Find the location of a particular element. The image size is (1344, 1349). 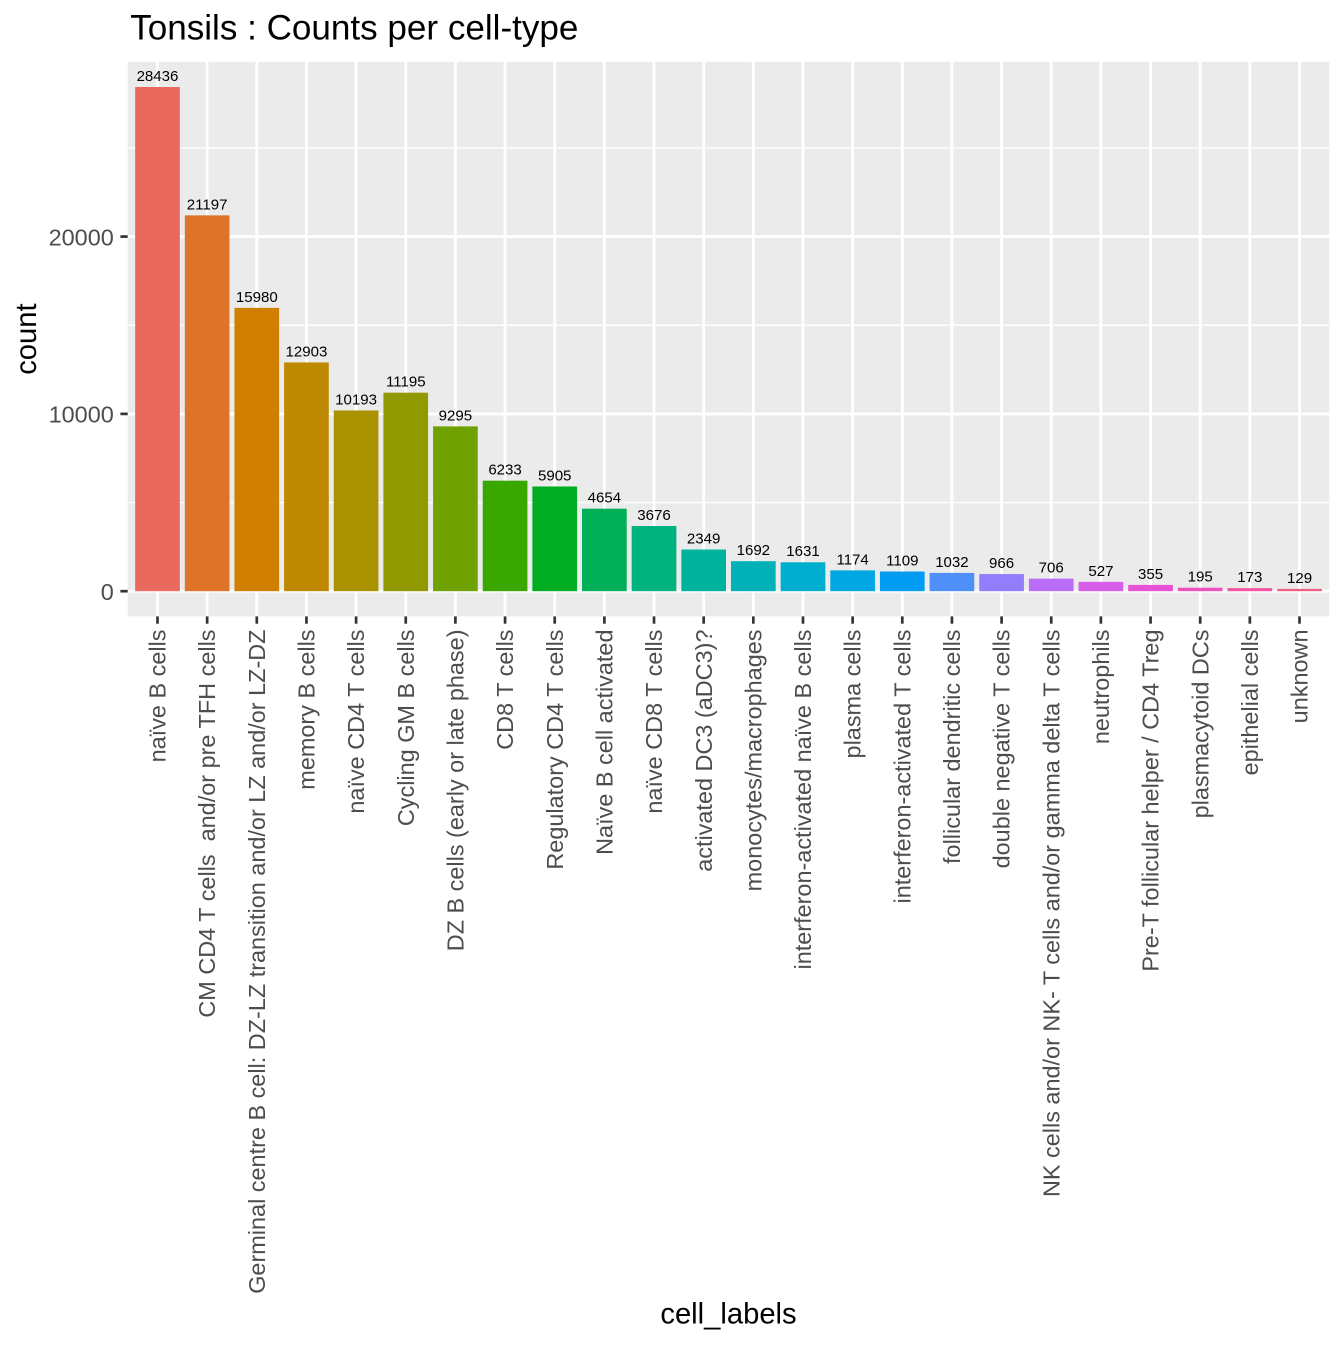

svg-text: 3676 is located at coordinates (653, 515).